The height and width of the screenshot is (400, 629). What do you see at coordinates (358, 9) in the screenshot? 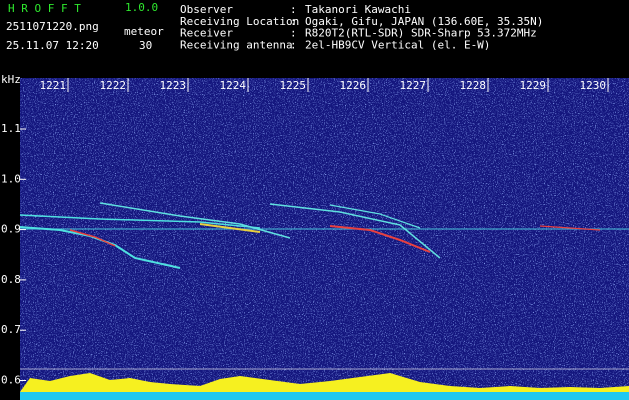
I see `field-value: Takanori Kawachi` at bounding box center [358, 9].